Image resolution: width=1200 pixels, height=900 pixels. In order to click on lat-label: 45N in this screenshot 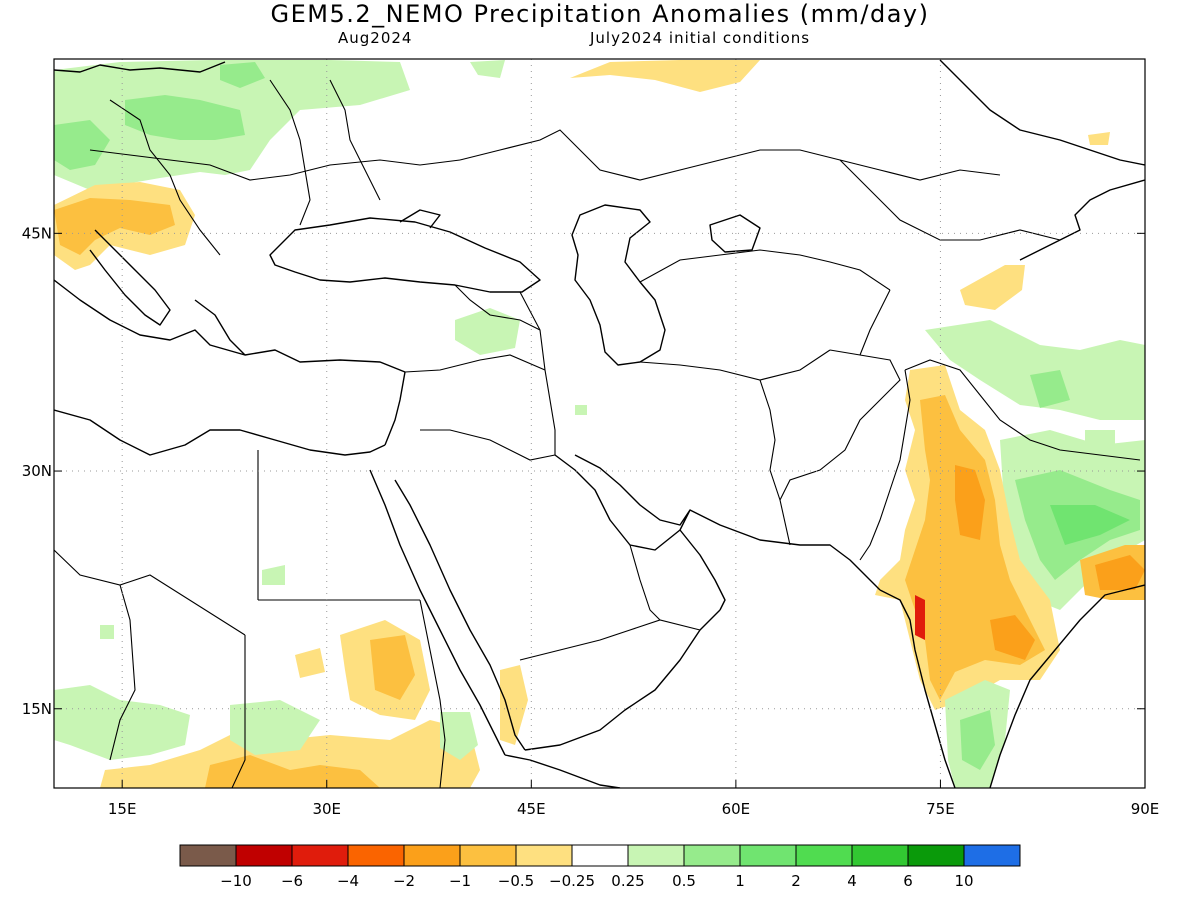, I will do `click(37, 233)`.